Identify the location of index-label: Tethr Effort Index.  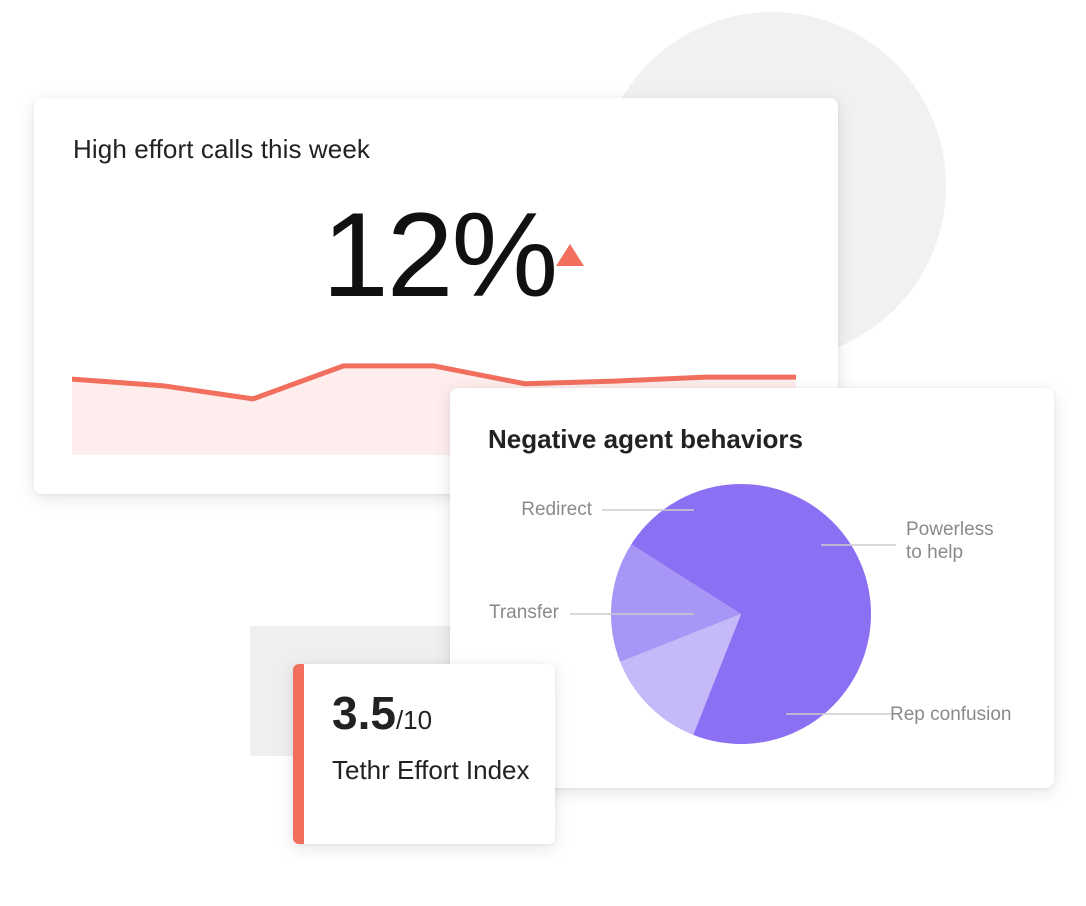
(431, 770).